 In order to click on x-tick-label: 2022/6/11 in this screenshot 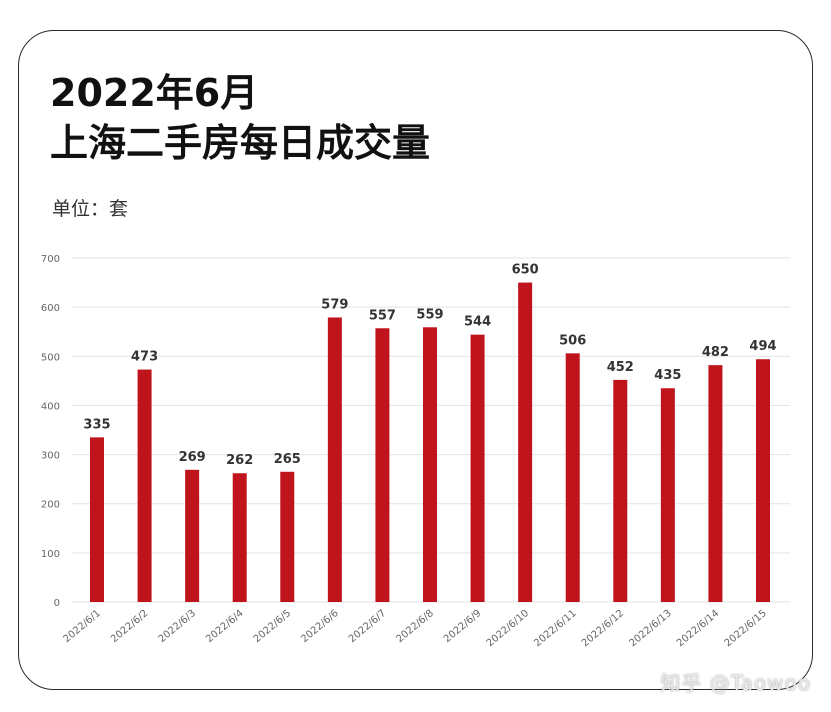, I will do `click(555, 628)`.